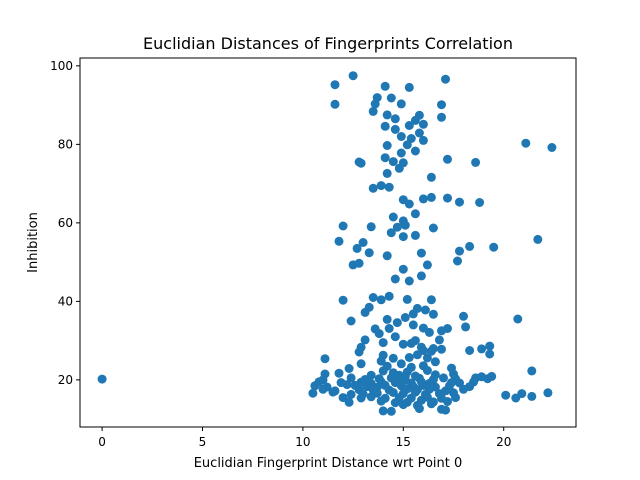  What do you see at coordinates (304, 438) in the screenshot?
I see `x-axis-ticks: 0 5 10 15 20` at bounding box center [304, 438].